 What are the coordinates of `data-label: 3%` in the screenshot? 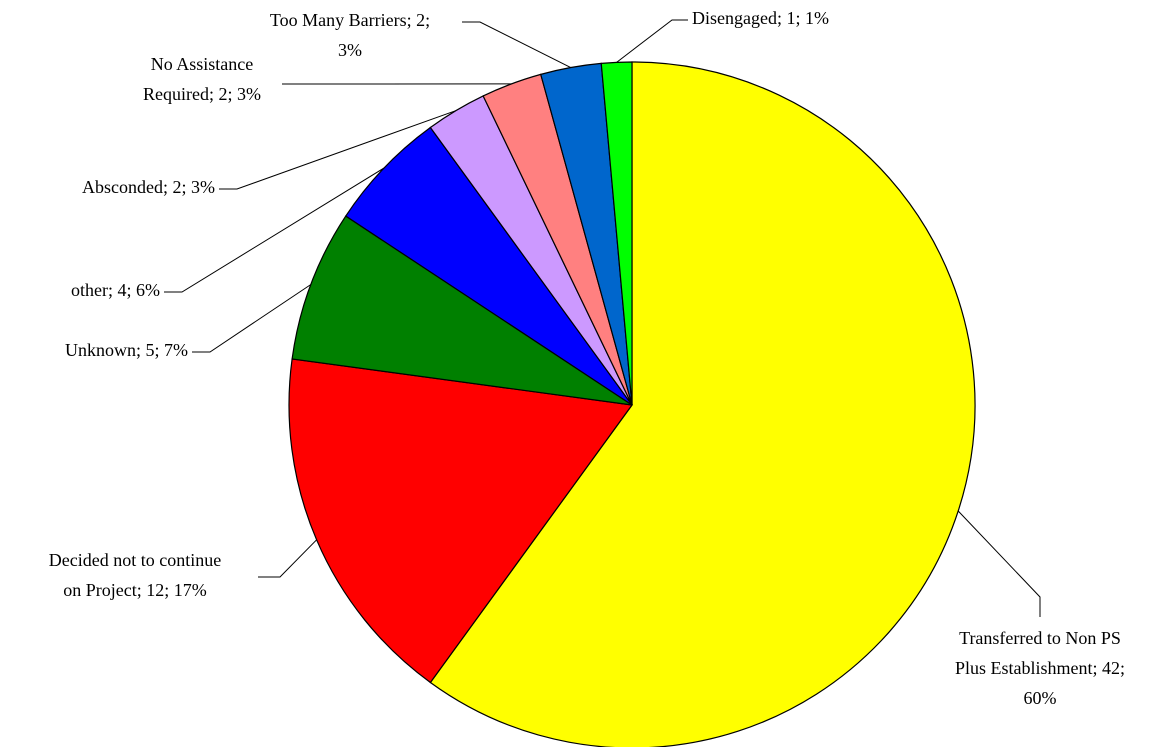 It's located at (350, 50).